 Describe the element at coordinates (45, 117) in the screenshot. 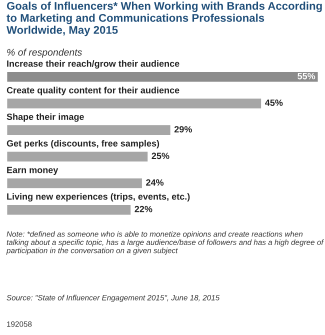

I see `y-tick-label: Shape their image` at that location.